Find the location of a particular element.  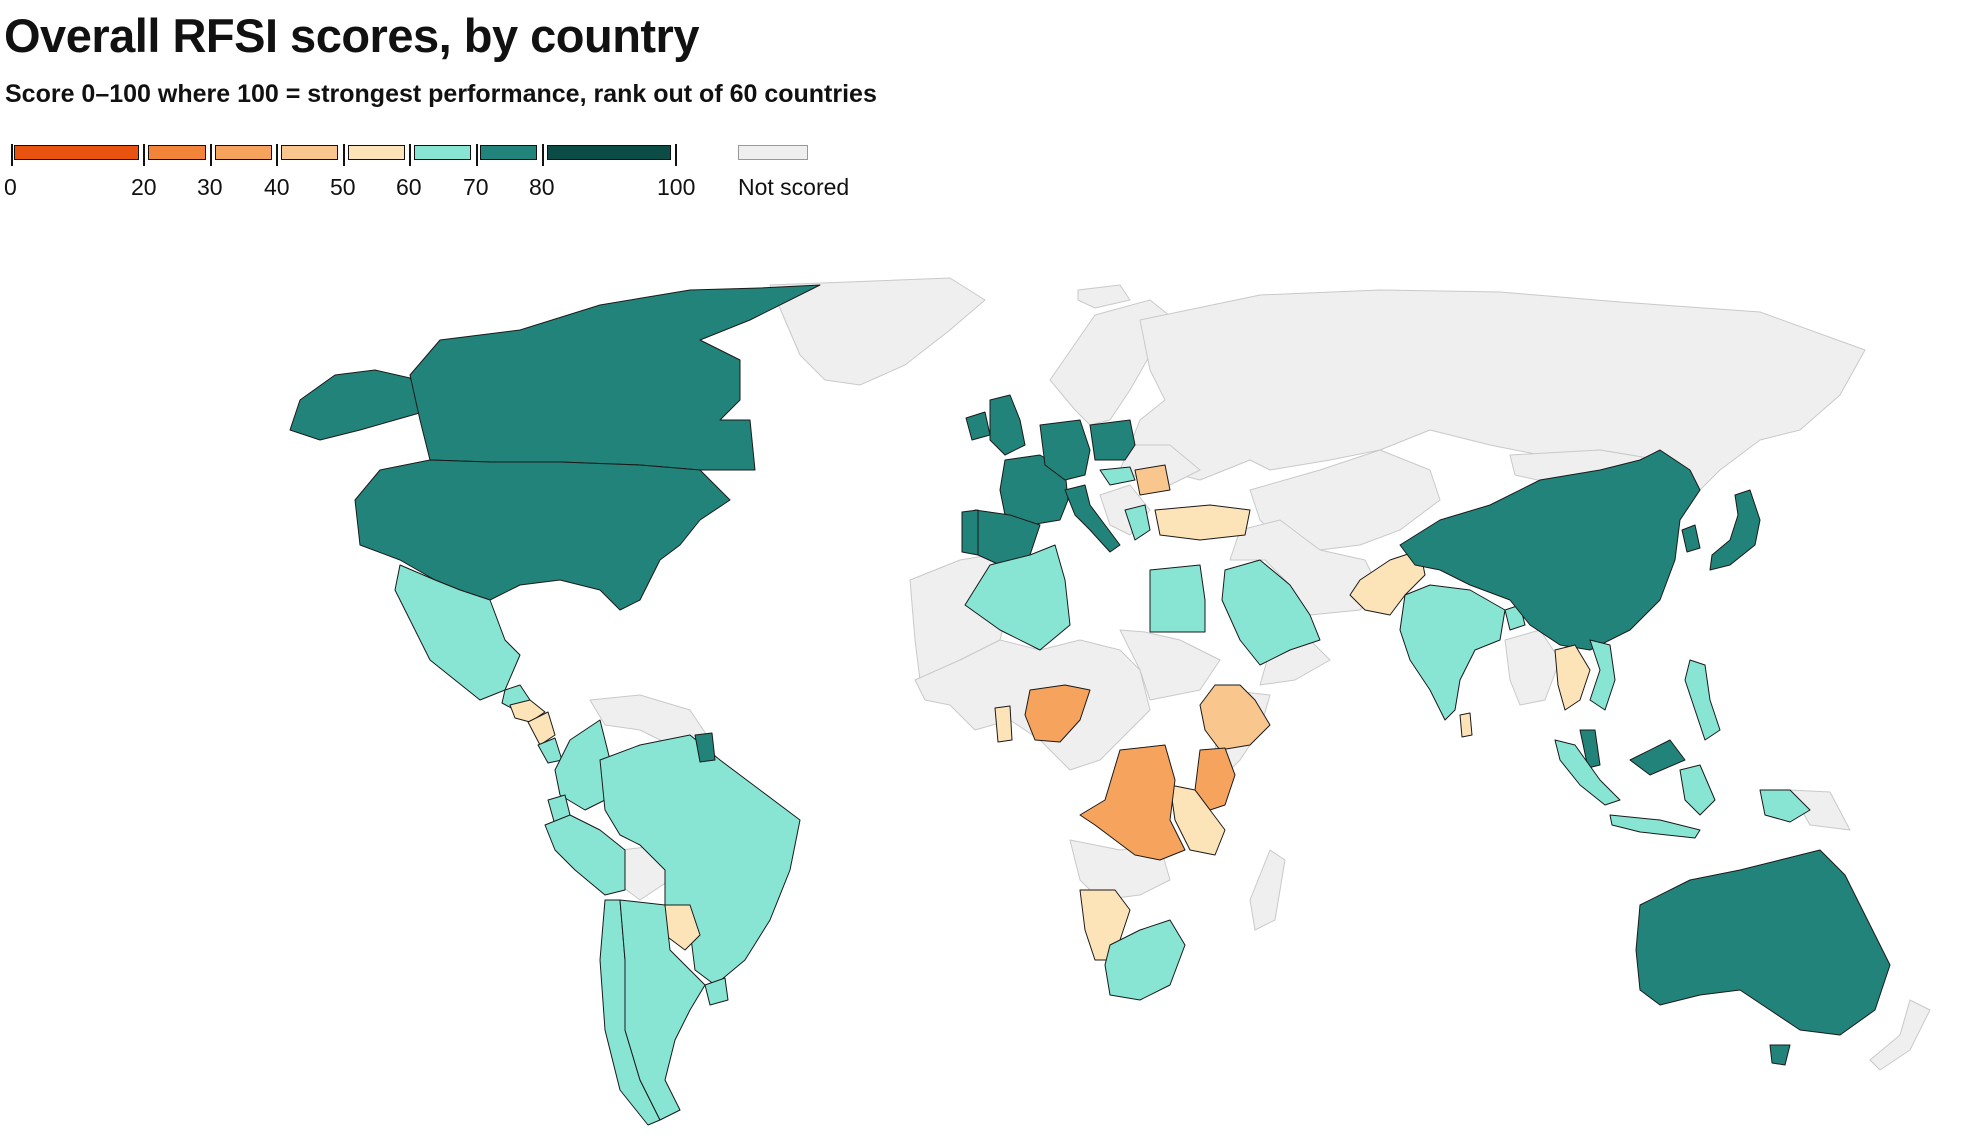

country-uruguay is located at coordinates (716, 991).